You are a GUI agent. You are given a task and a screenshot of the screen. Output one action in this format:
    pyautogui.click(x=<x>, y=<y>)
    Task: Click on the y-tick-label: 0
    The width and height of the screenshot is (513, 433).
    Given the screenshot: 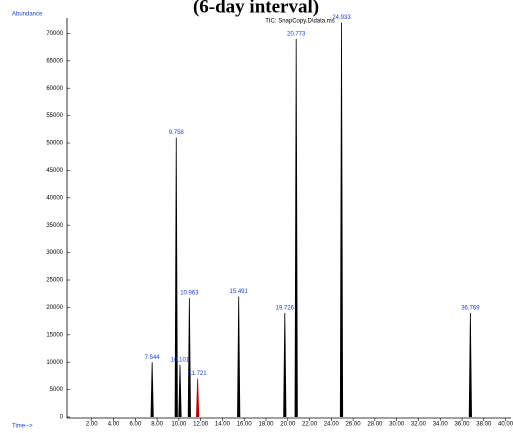 What is the action you would take?
    pyautogui.click(x=62, y=418)
    